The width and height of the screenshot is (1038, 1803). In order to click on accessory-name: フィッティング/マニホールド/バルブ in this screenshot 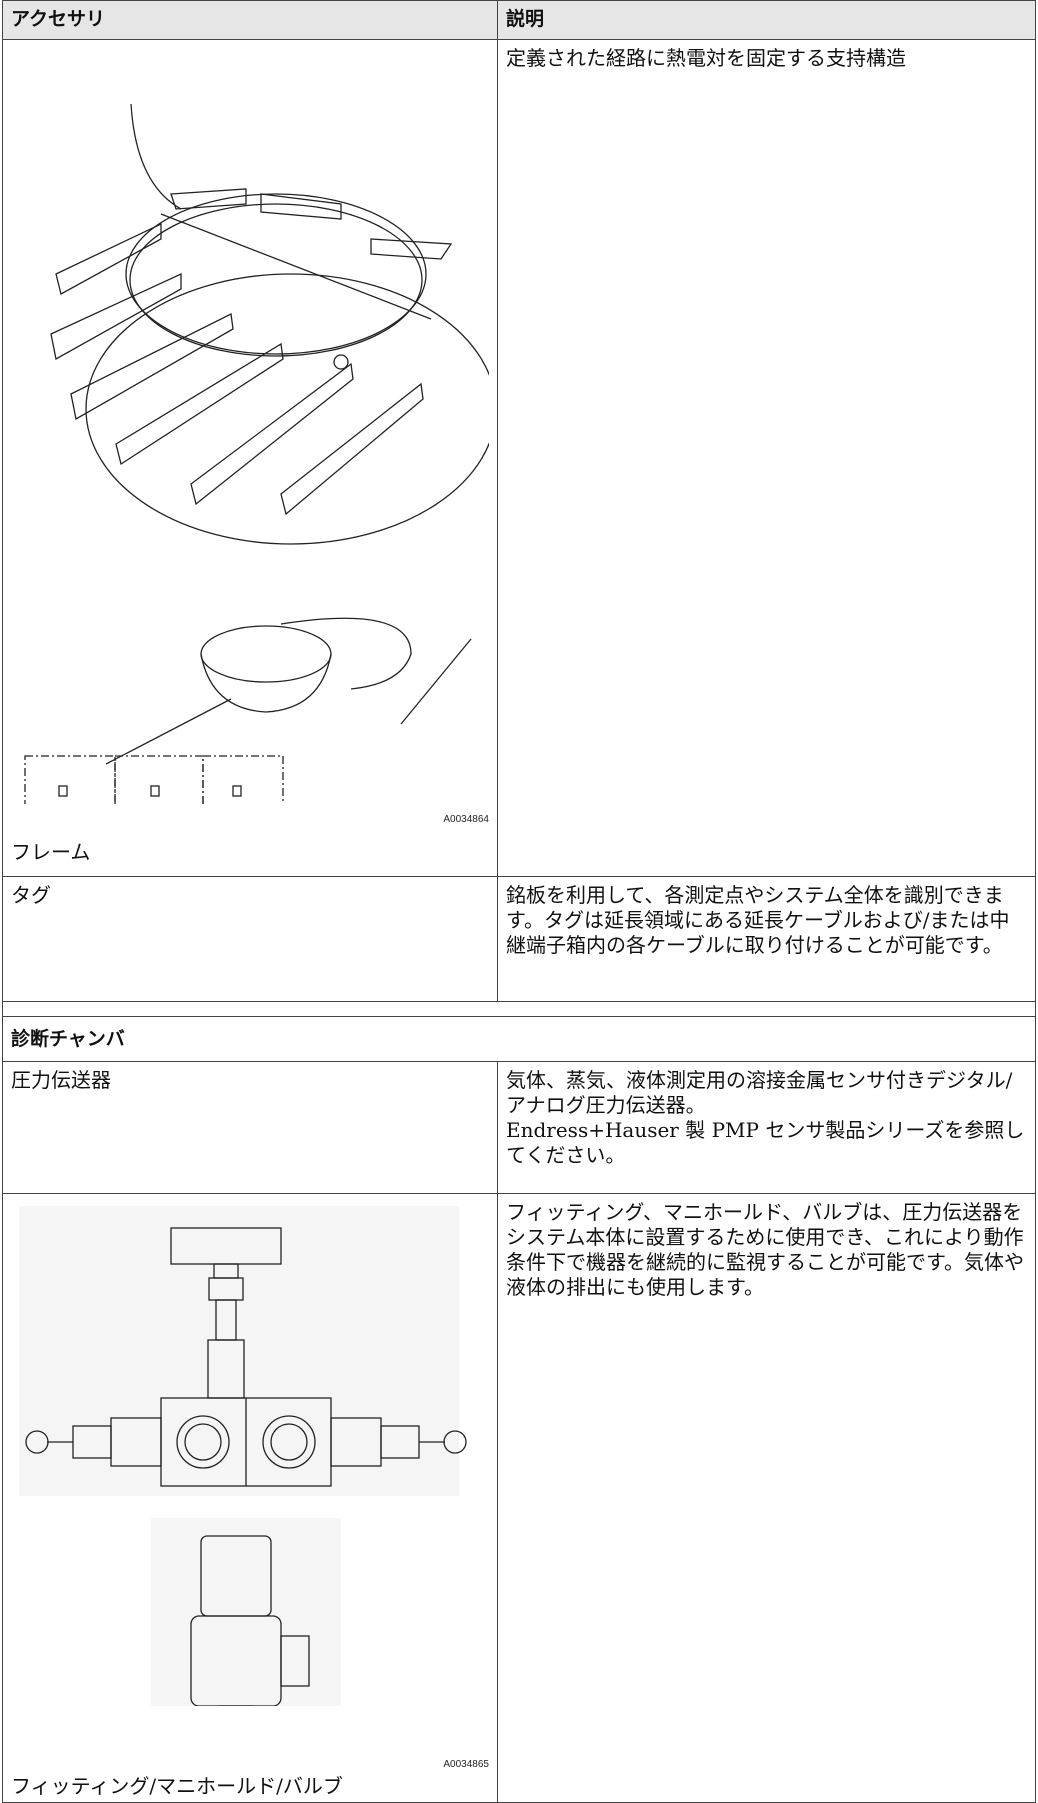, I will do `click(177, 1786)`.